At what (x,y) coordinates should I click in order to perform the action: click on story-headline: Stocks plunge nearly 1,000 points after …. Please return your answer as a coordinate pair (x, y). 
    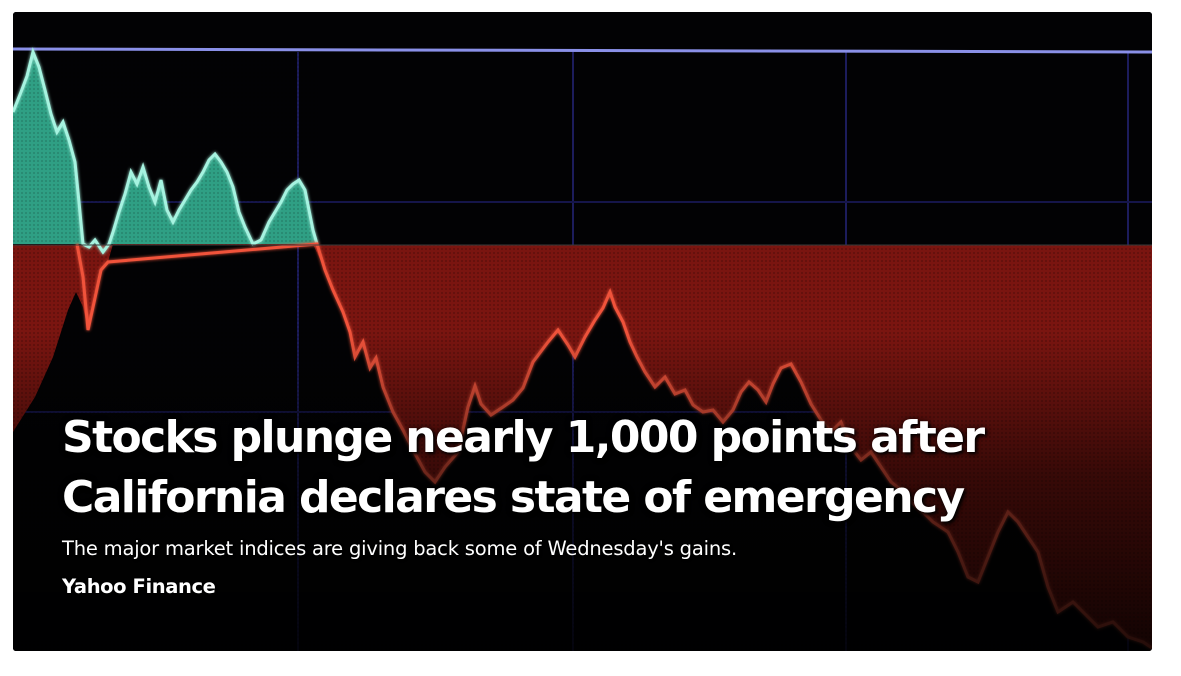
    Looking at the image, I should click on (552, 468).